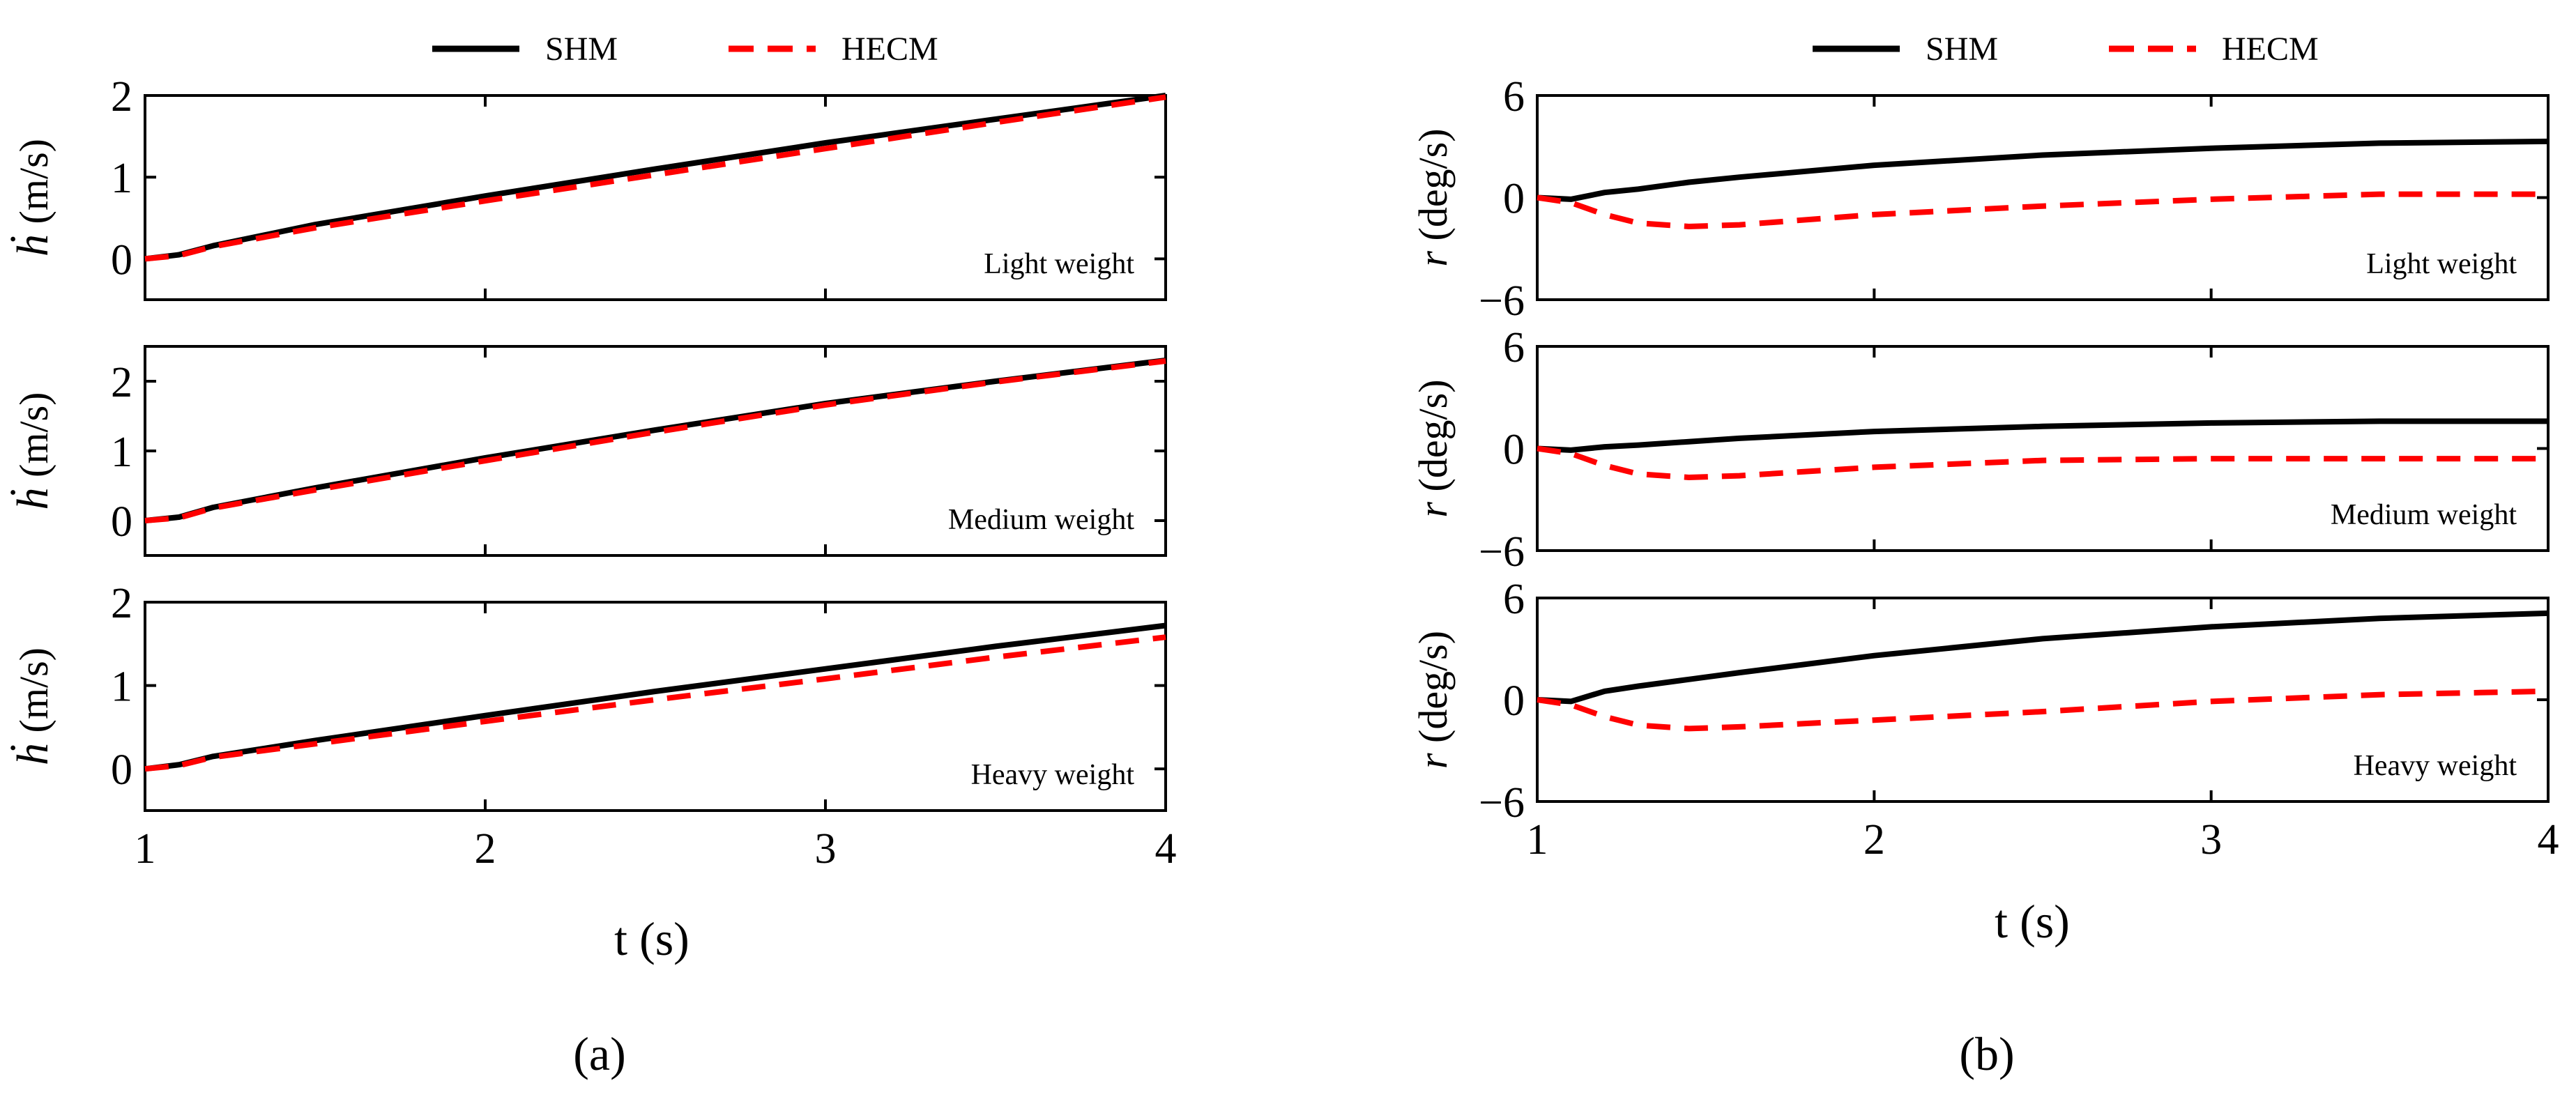  I want to click on subplot-b-medium: −6 0 6 Medium weight r (deg/s), so click(1980, 450).